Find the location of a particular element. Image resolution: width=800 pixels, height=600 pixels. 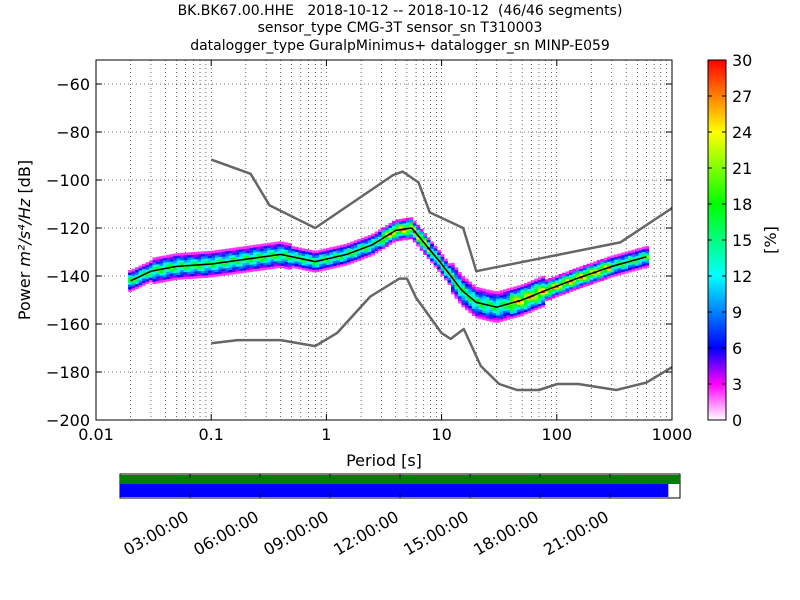

y-tick-label: −160 is located at coordinates (68, 324).